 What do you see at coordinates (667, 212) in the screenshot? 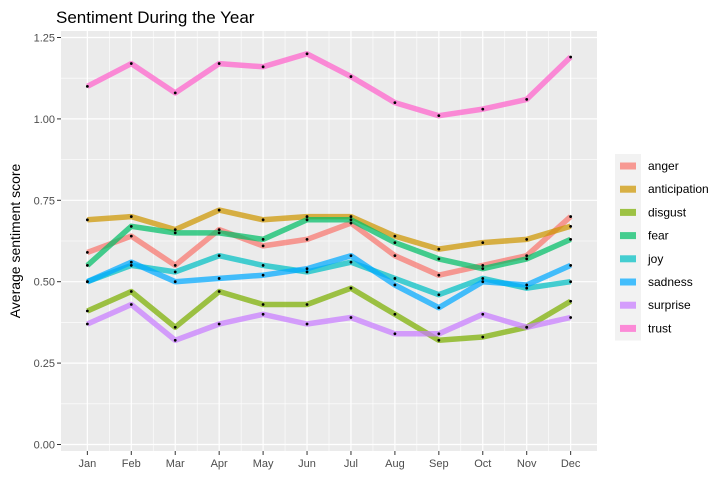
I see `legend-label-disgust: disgust` at bounding box center [667, 212].